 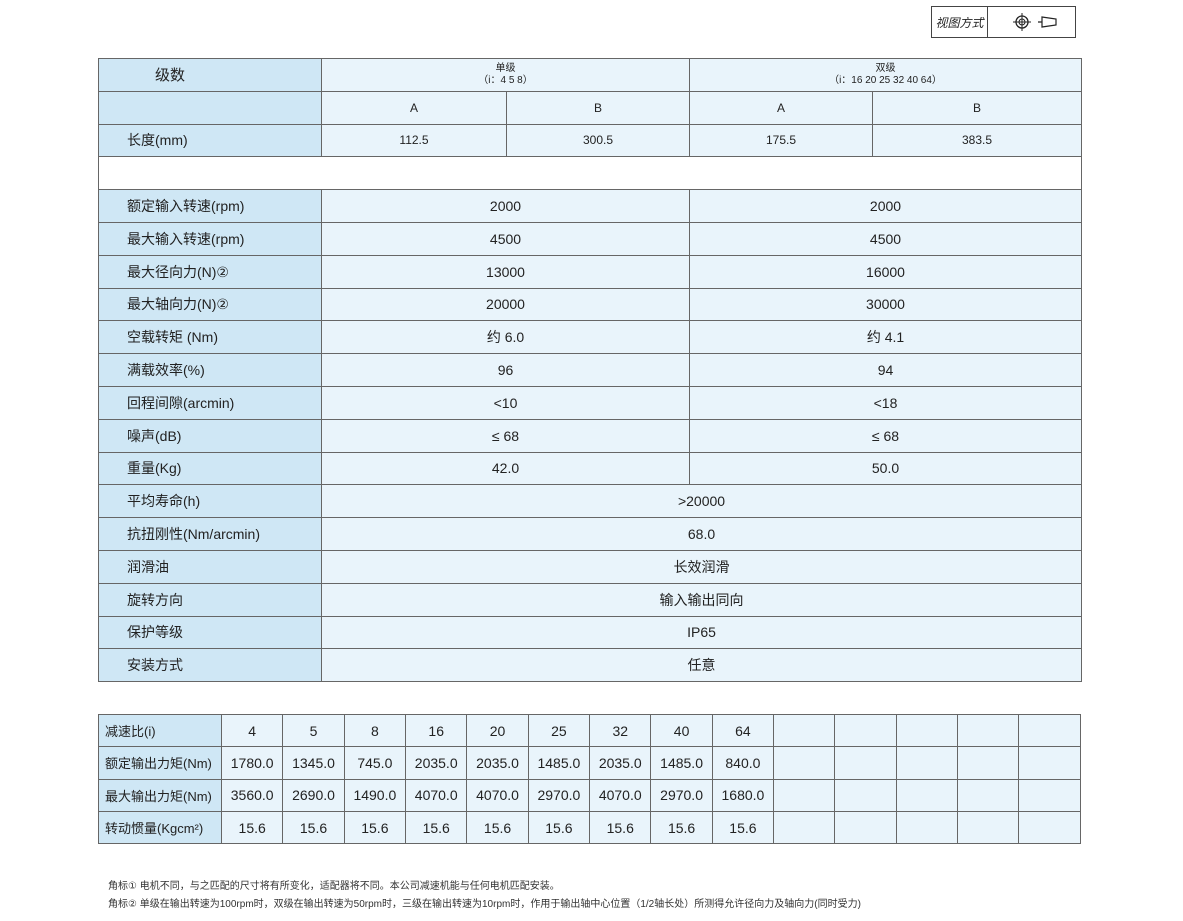 What do you see at coordinates (598, 140) in the screenshot?
I see `length-value: 300.5` at bounding box center [598, 140].